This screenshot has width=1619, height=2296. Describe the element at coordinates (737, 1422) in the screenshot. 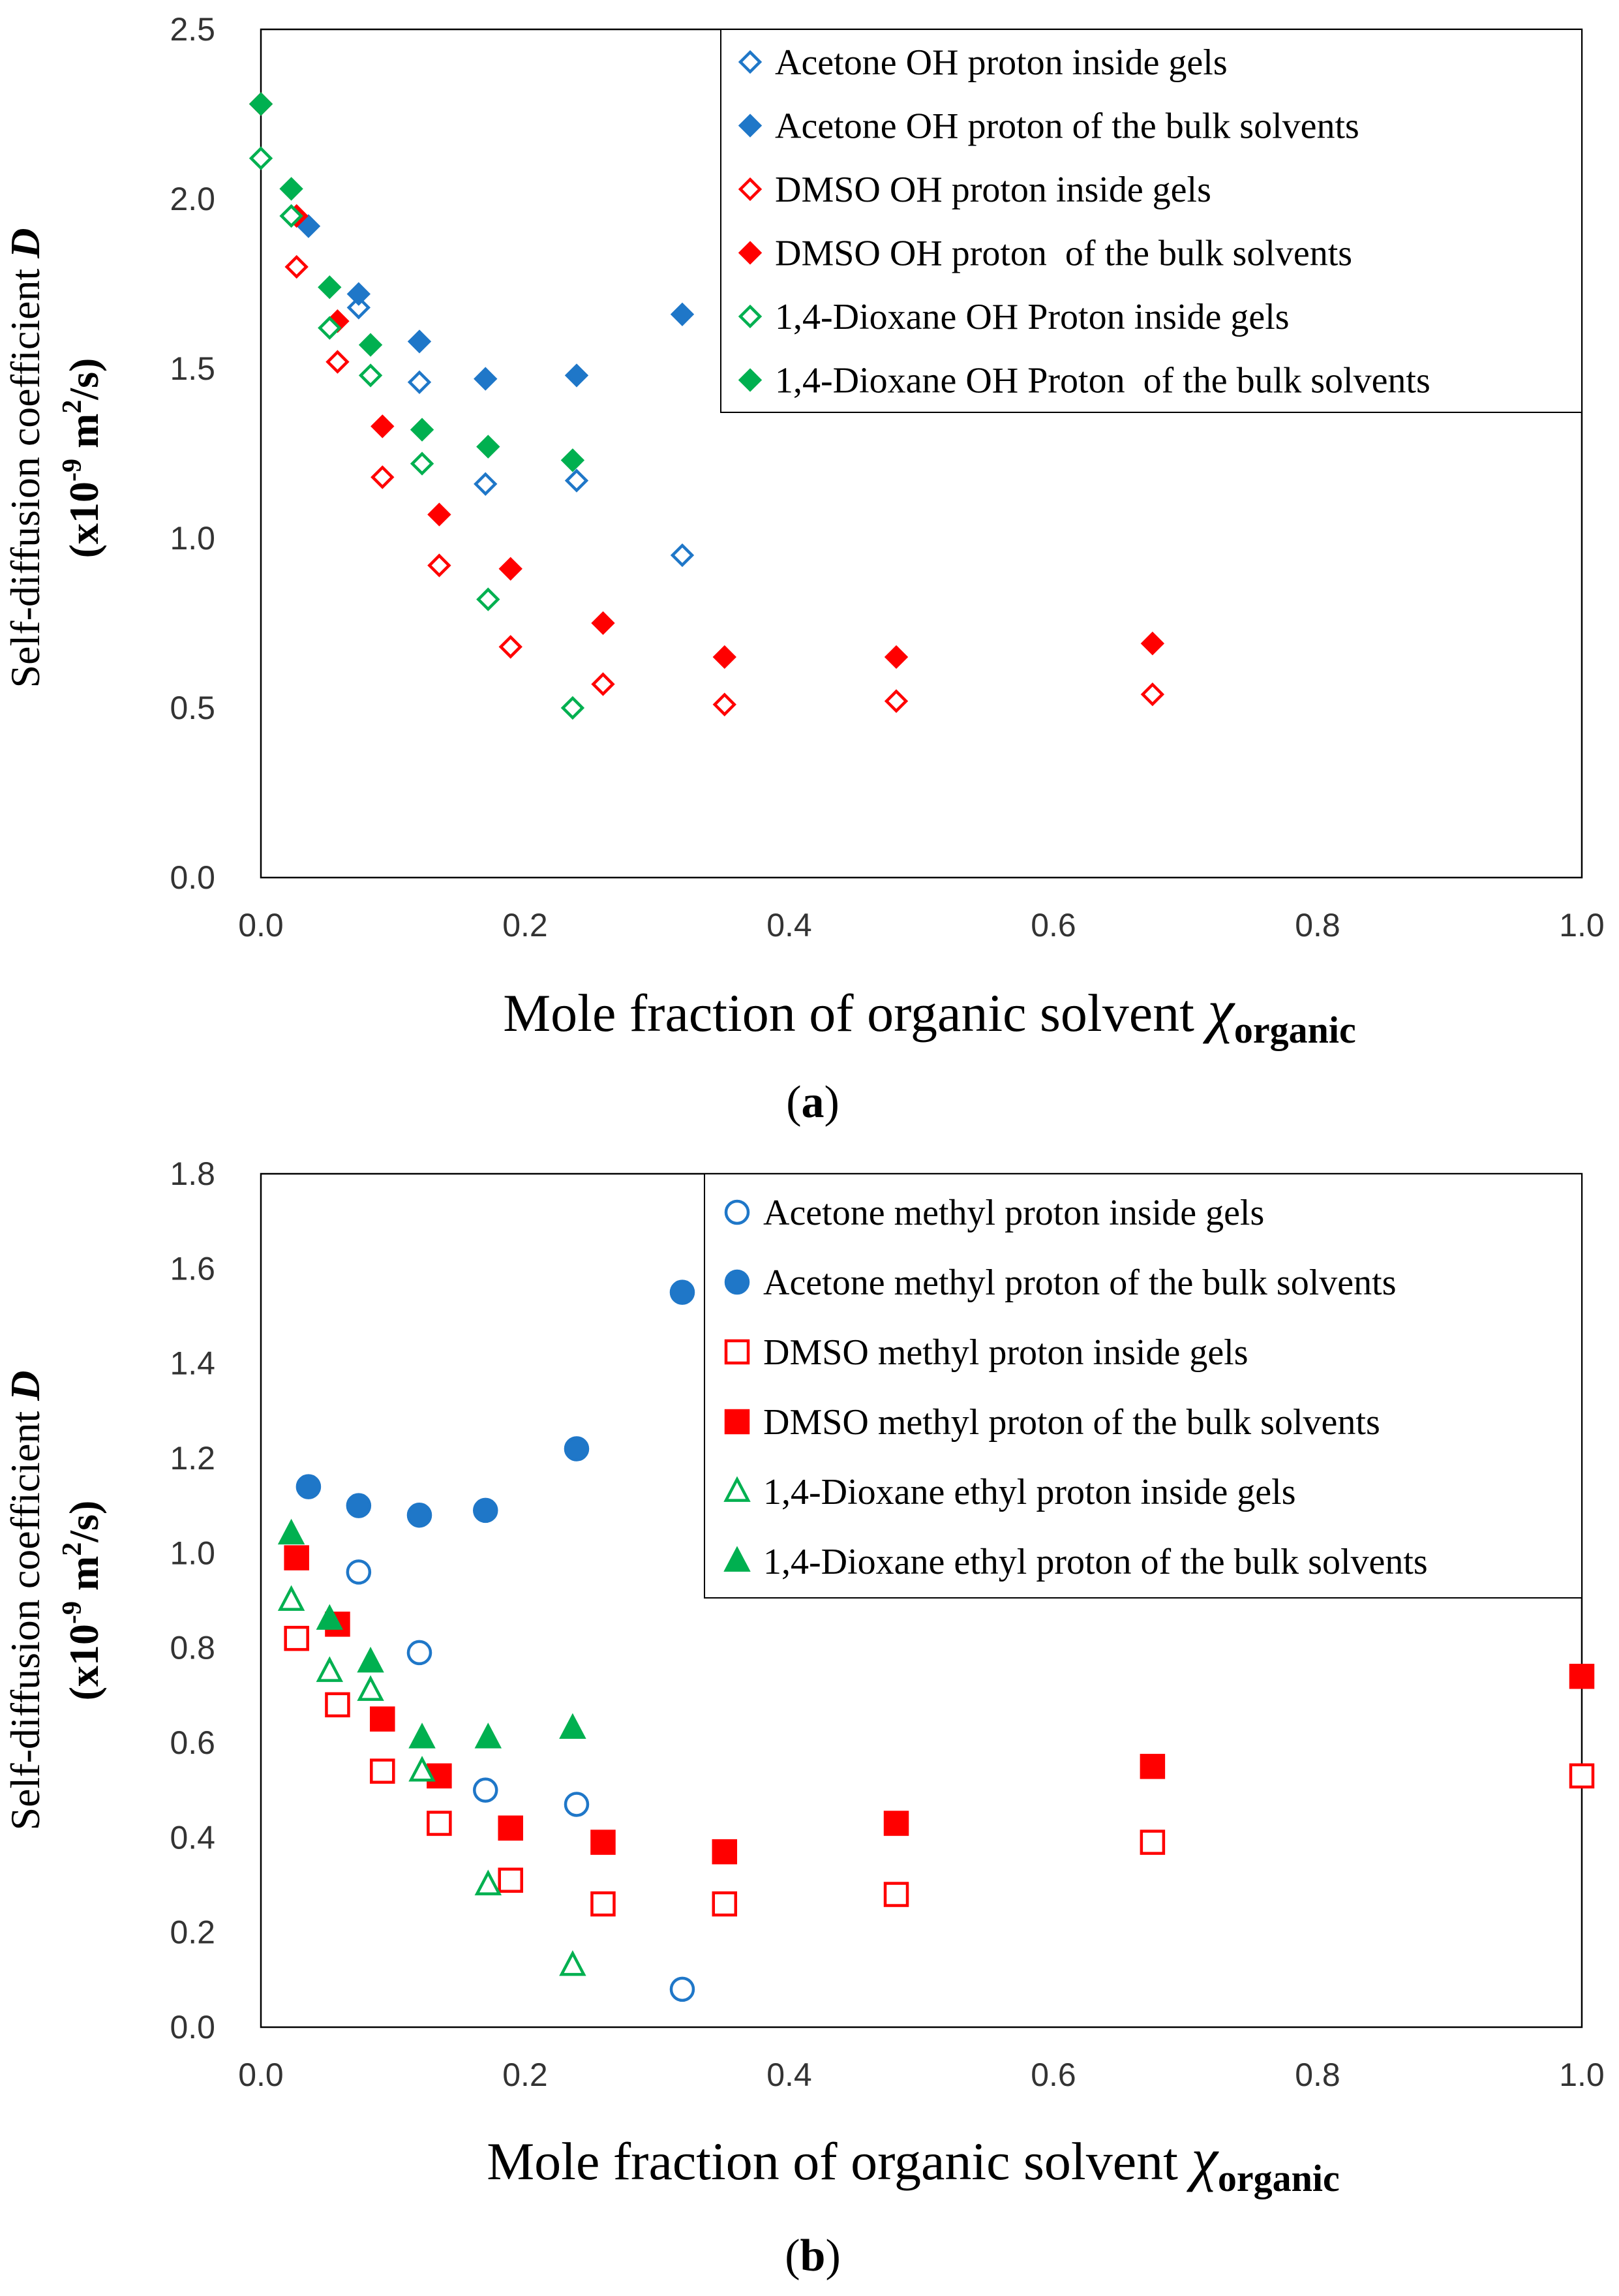

I see `legend-marker-dmso-methyl-proton-of-the-bulk-solvents` at that location.